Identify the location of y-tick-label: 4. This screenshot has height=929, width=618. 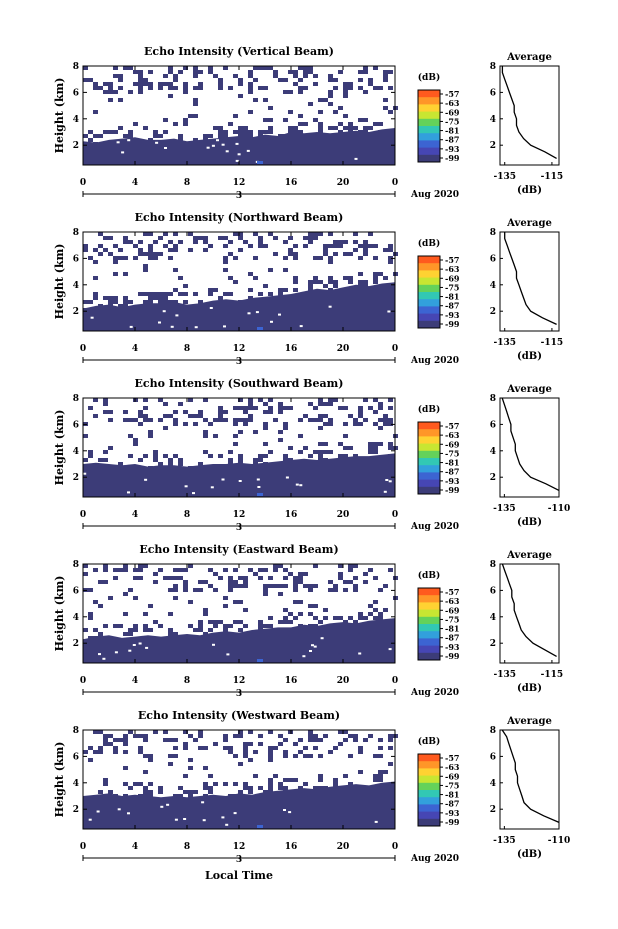
(76, 618).